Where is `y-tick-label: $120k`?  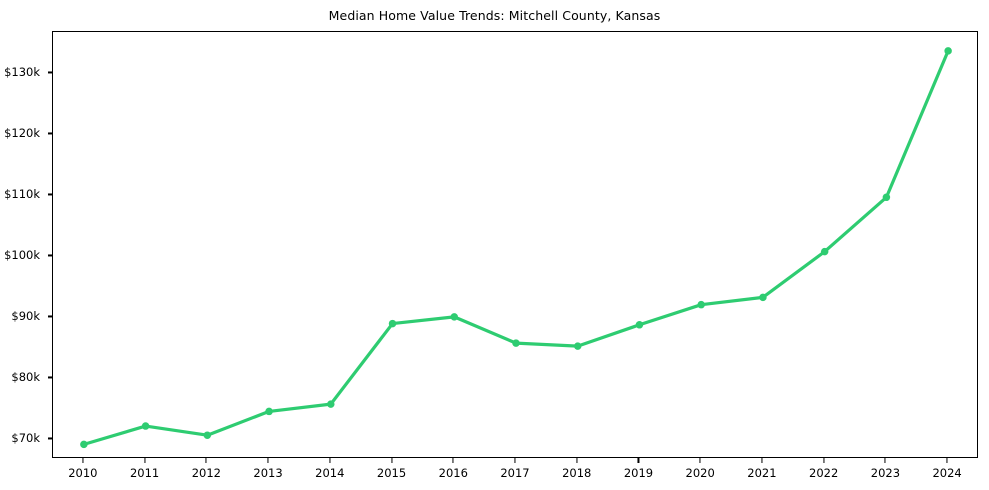
y-tick-label: $120k is located at coordinates (22, 133).